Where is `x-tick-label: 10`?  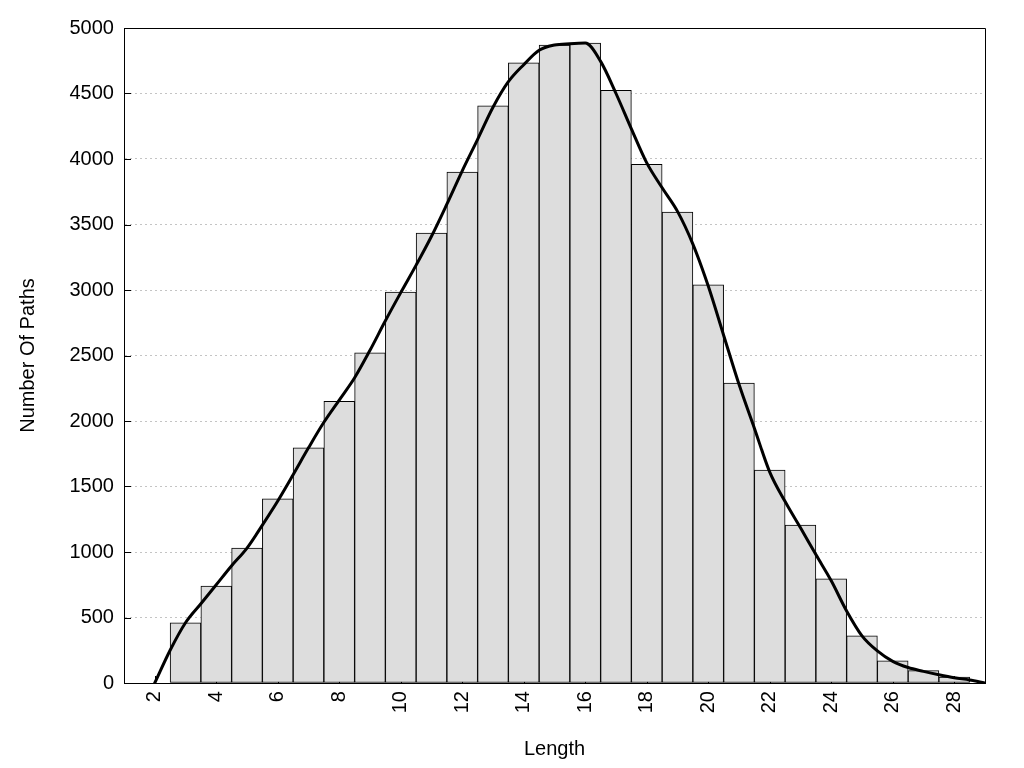
x-tick-label: 10 is located at coordinates (399, 702).